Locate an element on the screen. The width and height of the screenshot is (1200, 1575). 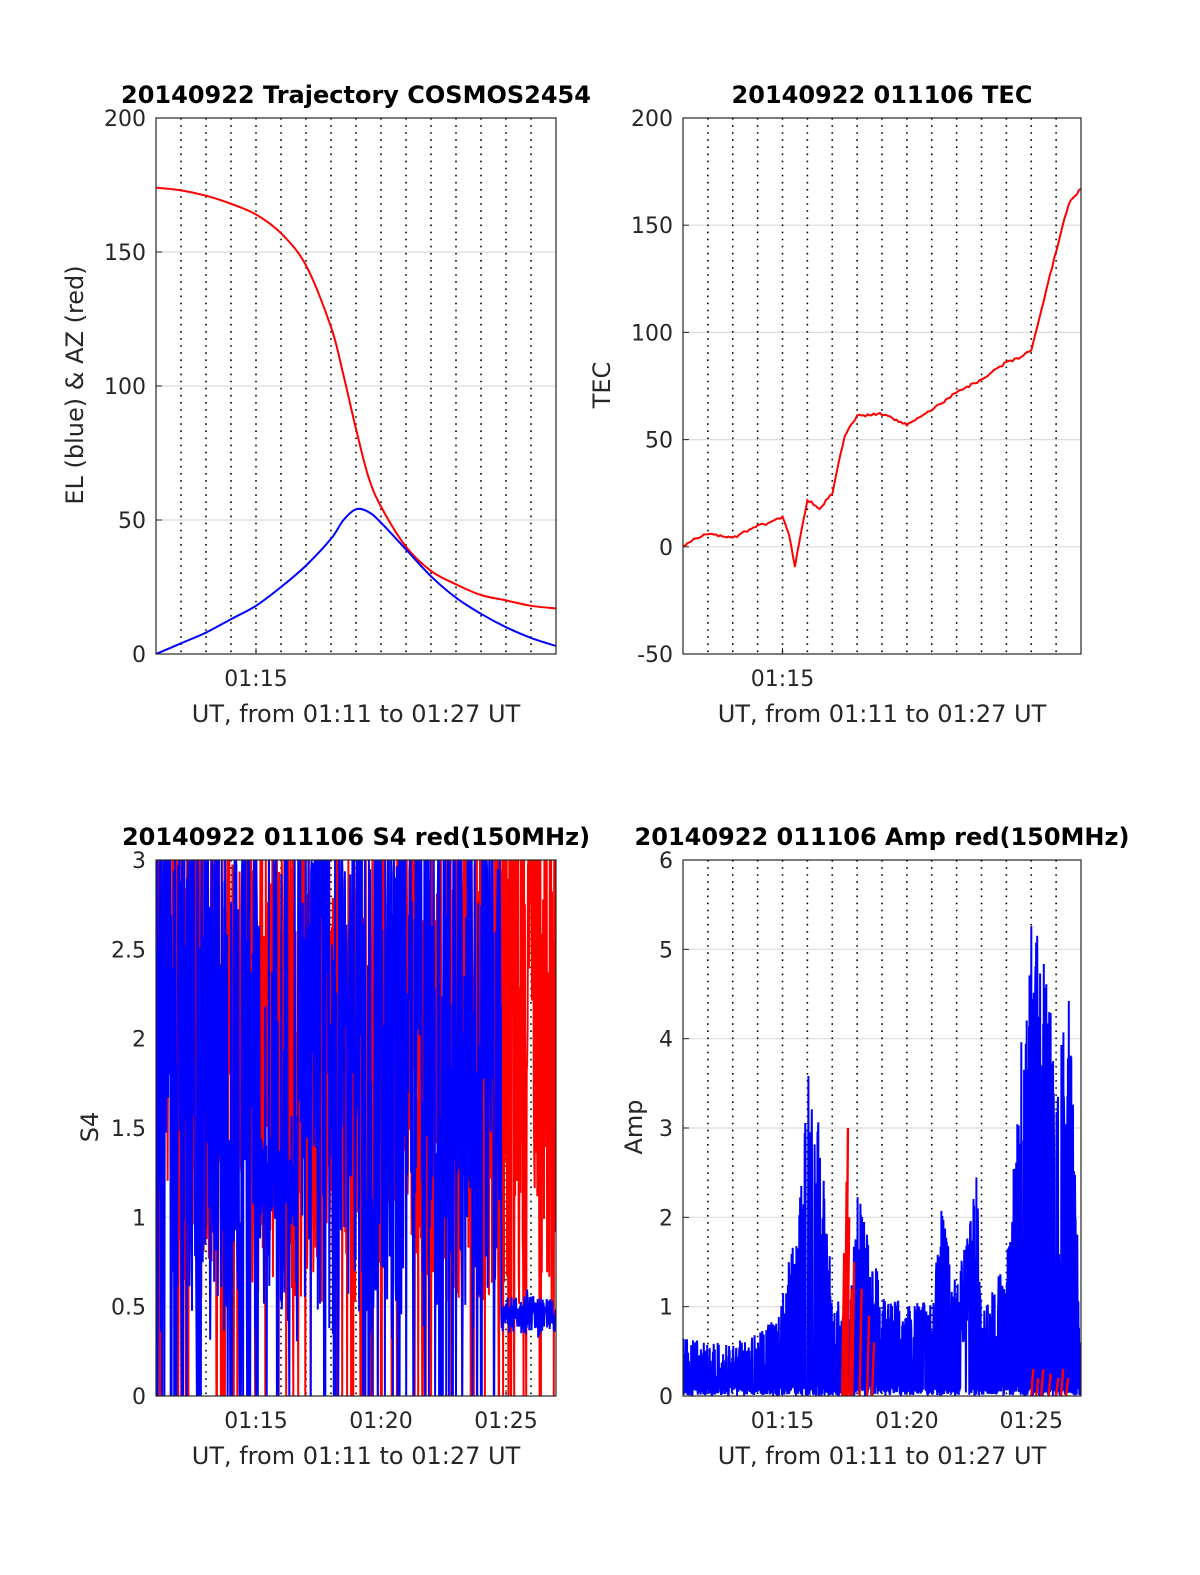
trajectory-ylabel: EL (blue) & AZ (red) is located at coordinates (75, 384).